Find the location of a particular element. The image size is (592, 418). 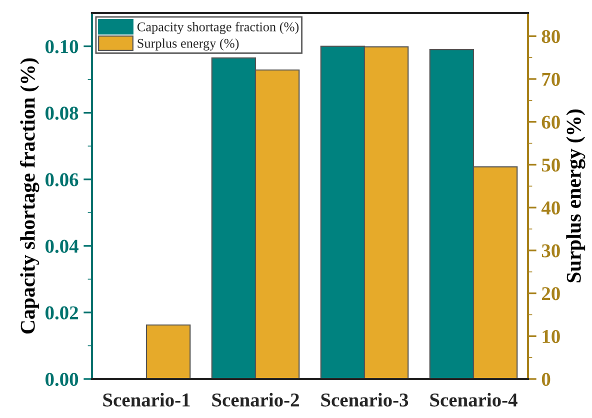

y2-tick-label: 20 is located at coordinates (551, 293).